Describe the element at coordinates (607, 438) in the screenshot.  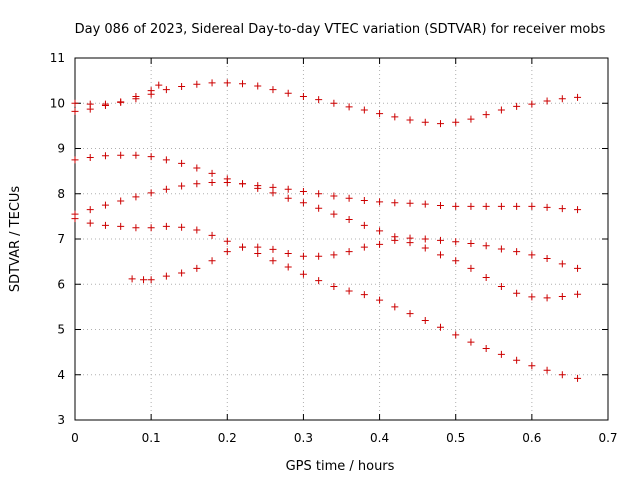
I see `x-tick-label: 0.7` at that location.